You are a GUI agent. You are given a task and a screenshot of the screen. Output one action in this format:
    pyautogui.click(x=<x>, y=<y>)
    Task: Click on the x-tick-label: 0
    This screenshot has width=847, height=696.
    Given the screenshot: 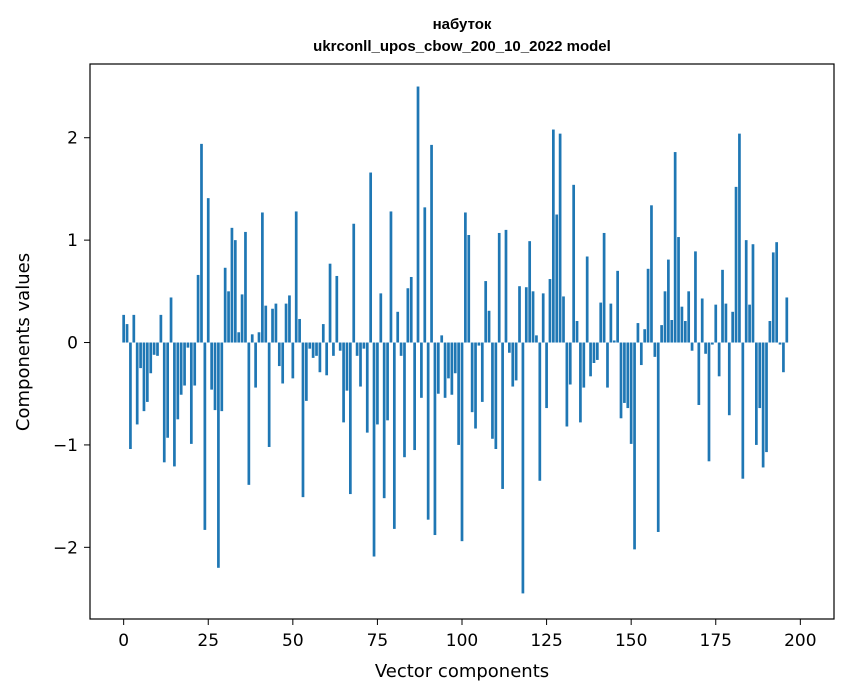 What is the action you would take?
    pyautogui.click(x=123, y=641)
    